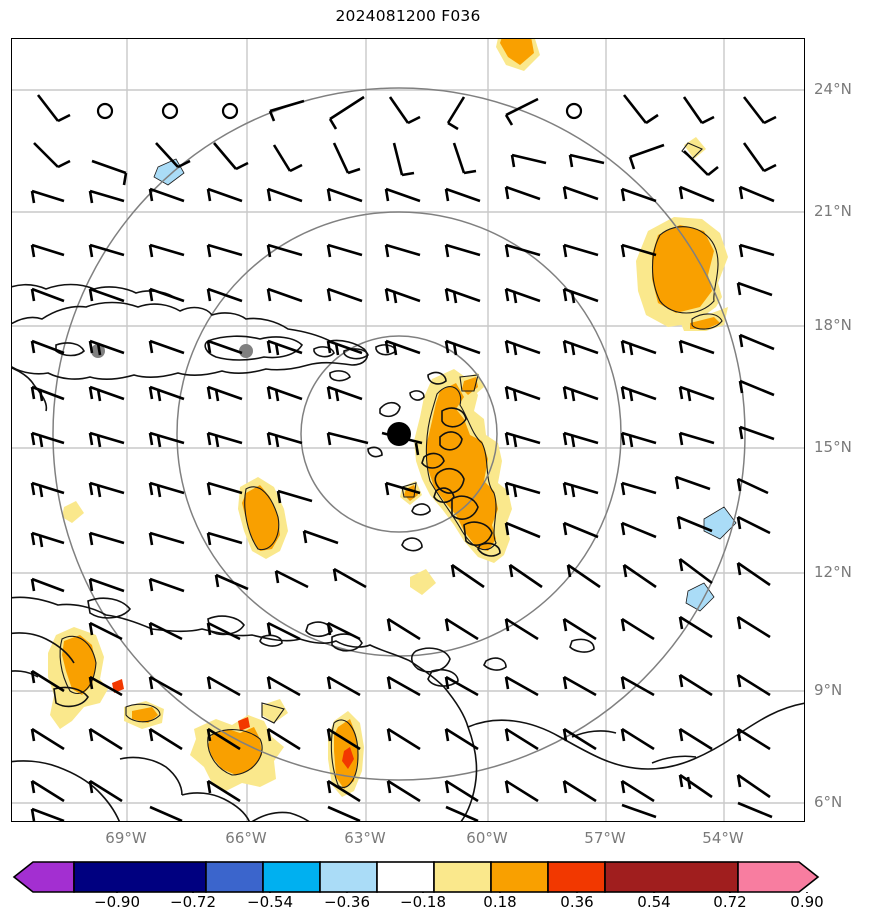 This screenshot has width=873, height=924. What do you see at coordinates (233, 724) in the screenshot?
I see `contour-fill-red` at bounding box center [233, 724].